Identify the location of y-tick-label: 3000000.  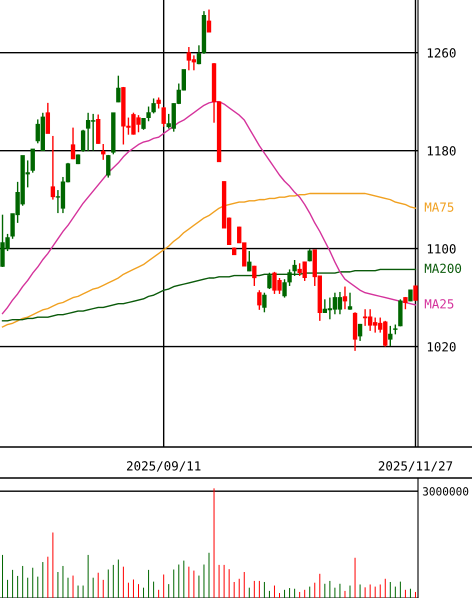
(445, 491).